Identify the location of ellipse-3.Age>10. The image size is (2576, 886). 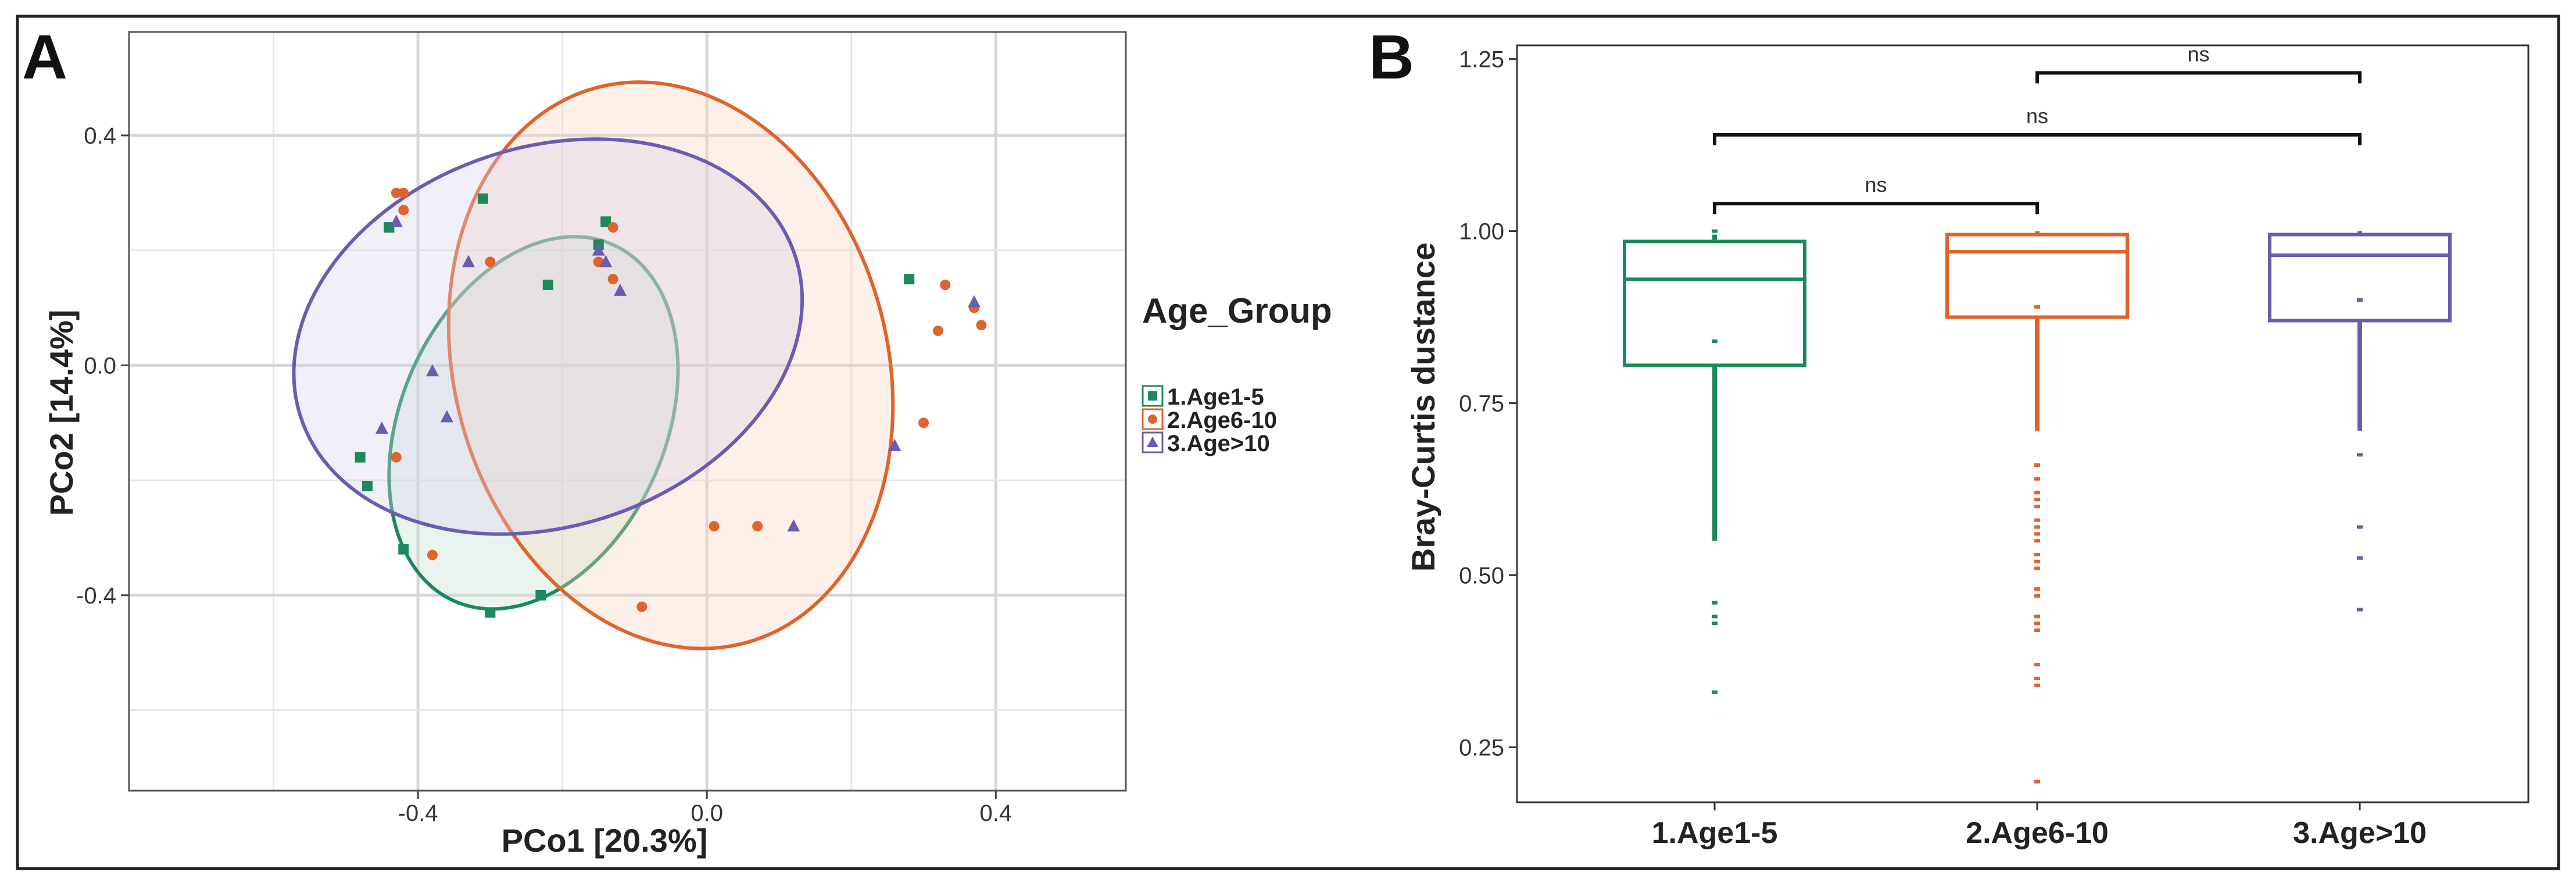
(548, 336).